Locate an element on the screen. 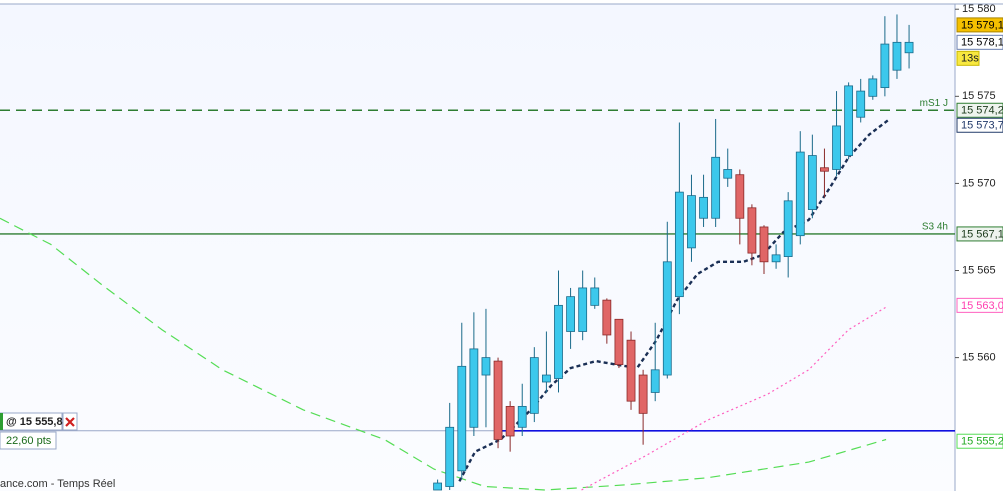 The image size is (1003, 491). distance-label: 22,60 pts is located at coordinates (29, 441).